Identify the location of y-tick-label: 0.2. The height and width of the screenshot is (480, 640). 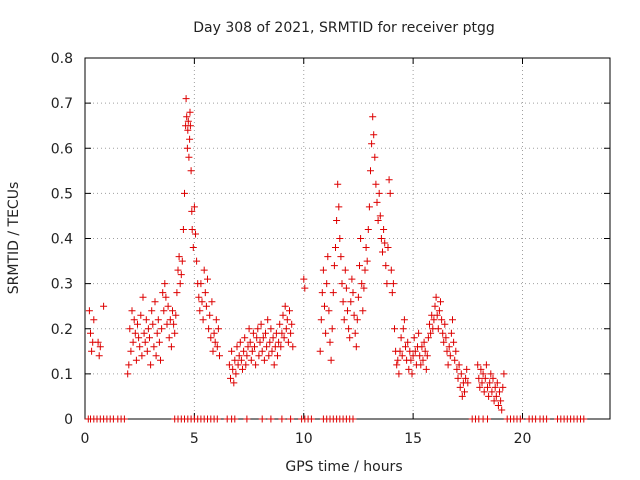
(62, 330).